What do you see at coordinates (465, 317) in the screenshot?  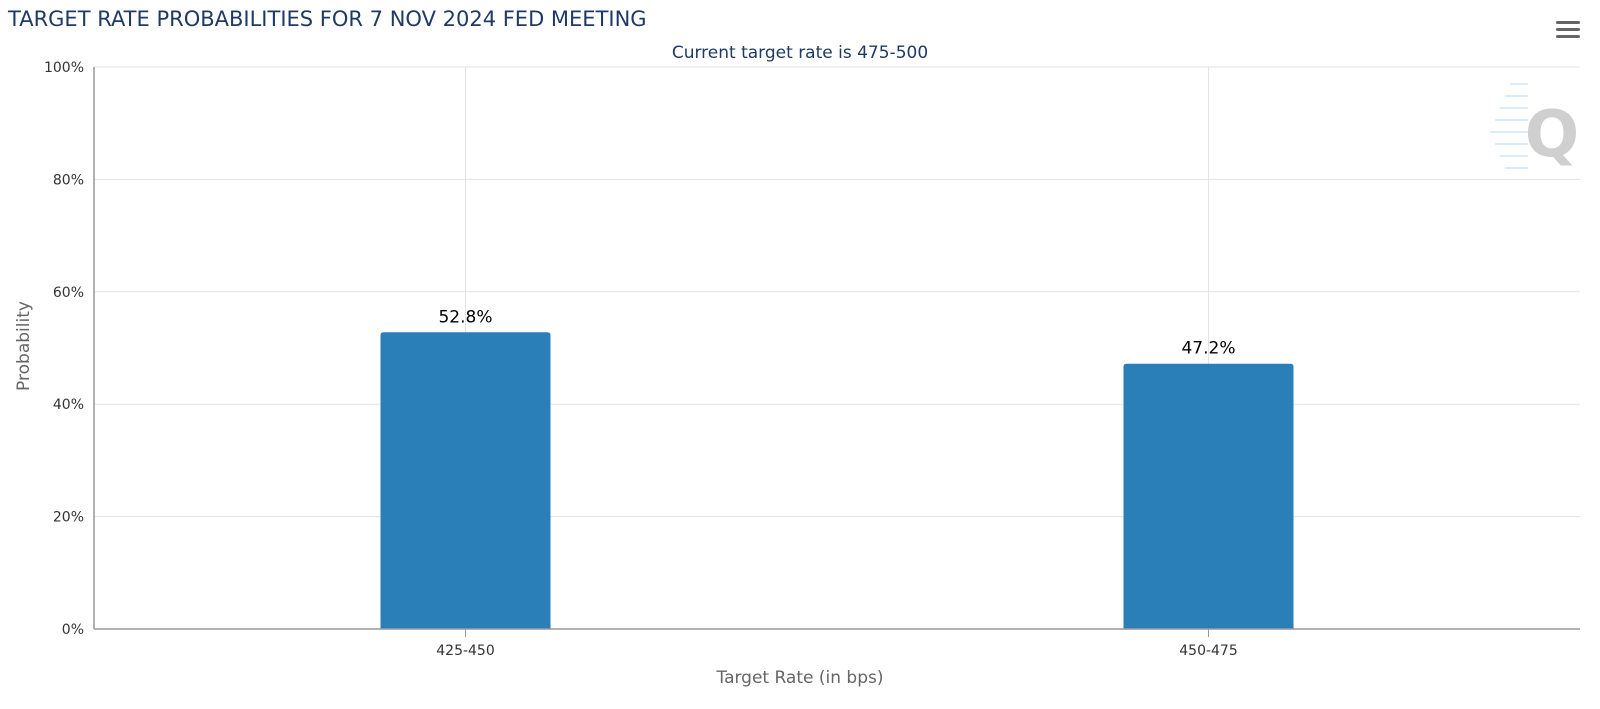 I see `data-label: 52.8%` at bounding box center [465, 317].